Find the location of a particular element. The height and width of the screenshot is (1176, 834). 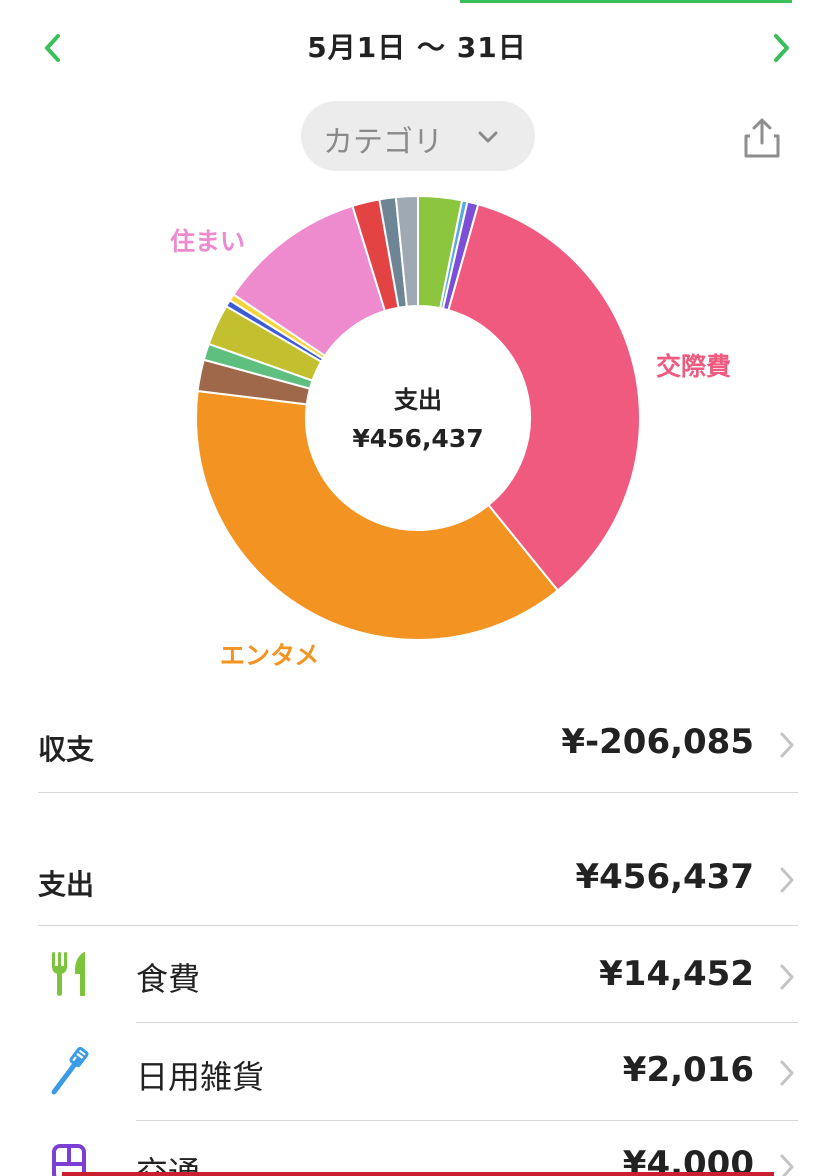

category-value: ¥2,016 is located at coordinates (688, 1070).